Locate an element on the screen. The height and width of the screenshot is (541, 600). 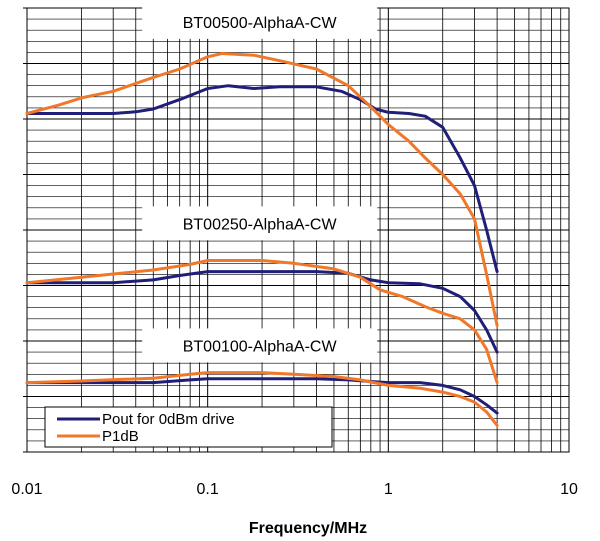
x-tick-label: 0.01 is located at coordinates (26, 489).